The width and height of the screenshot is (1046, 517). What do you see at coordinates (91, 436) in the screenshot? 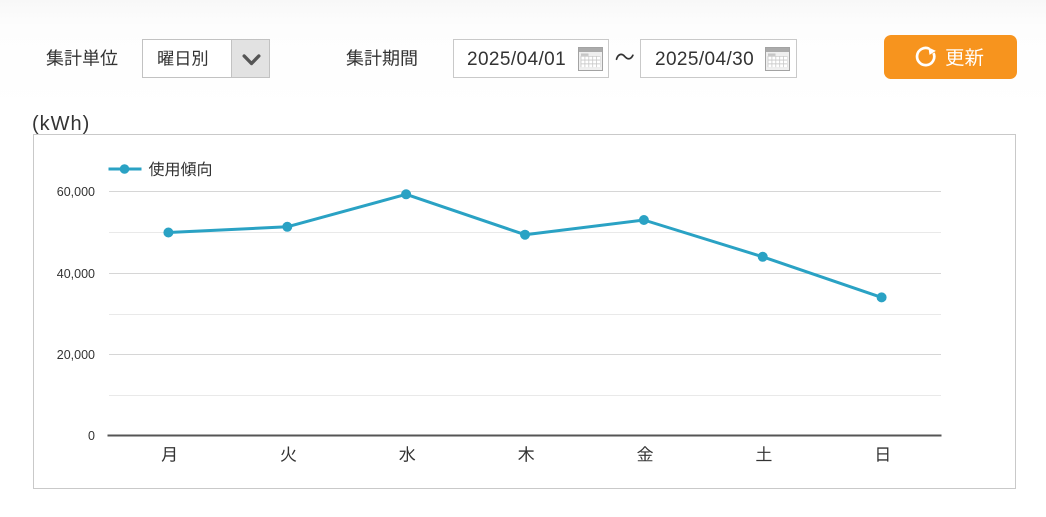
I see `svg-text: 0` at bounding box center [91, 436].